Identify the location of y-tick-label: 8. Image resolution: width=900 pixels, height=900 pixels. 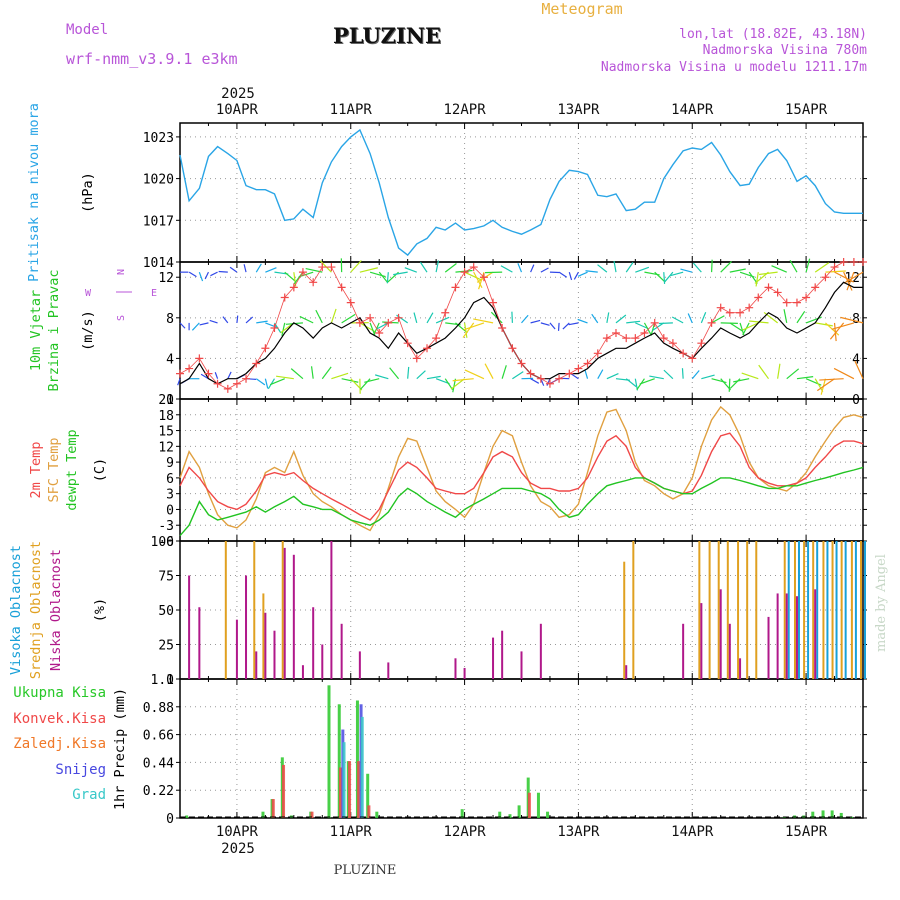
(170, 319).